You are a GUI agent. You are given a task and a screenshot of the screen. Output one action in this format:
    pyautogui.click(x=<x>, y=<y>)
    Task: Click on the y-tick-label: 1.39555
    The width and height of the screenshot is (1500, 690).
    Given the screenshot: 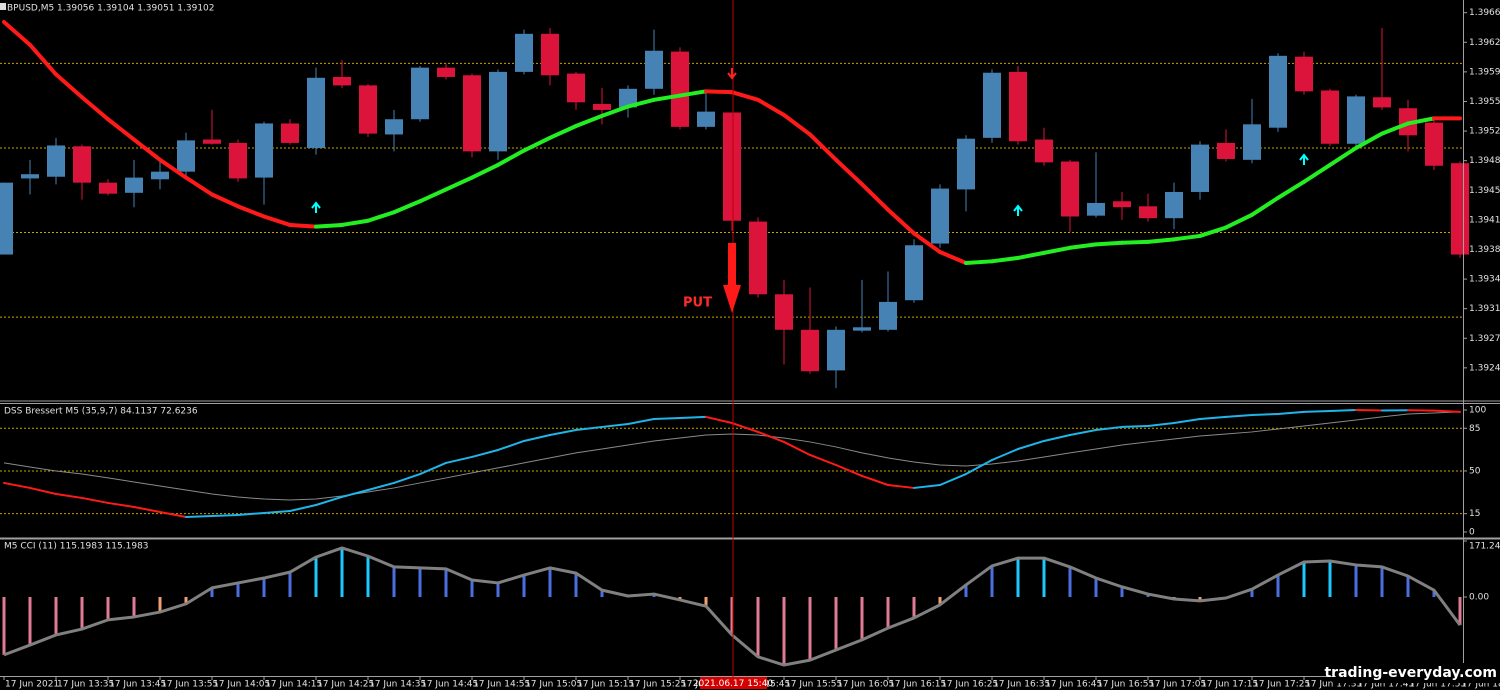 What is the action you would take?
    pyautogui.click(x=1484, y=102)
    